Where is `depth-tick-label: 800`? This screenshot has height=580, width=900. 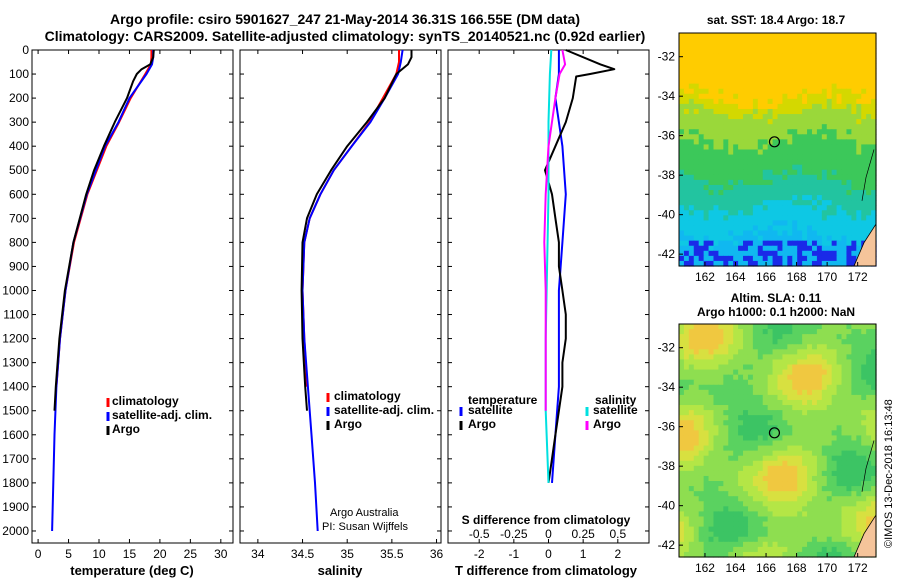
depth-tick-label: 800 is located at coordinates (19, 242).